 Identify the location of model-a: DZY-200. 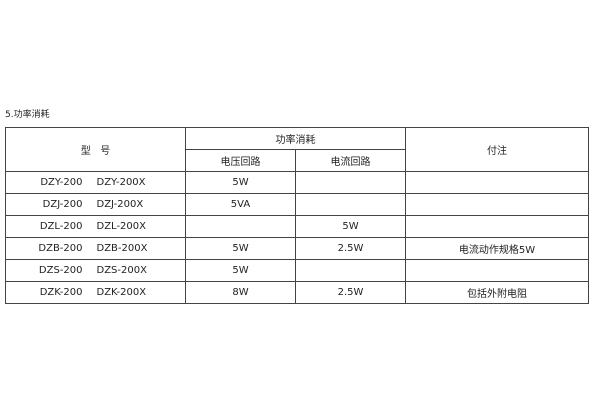
(61, 182).